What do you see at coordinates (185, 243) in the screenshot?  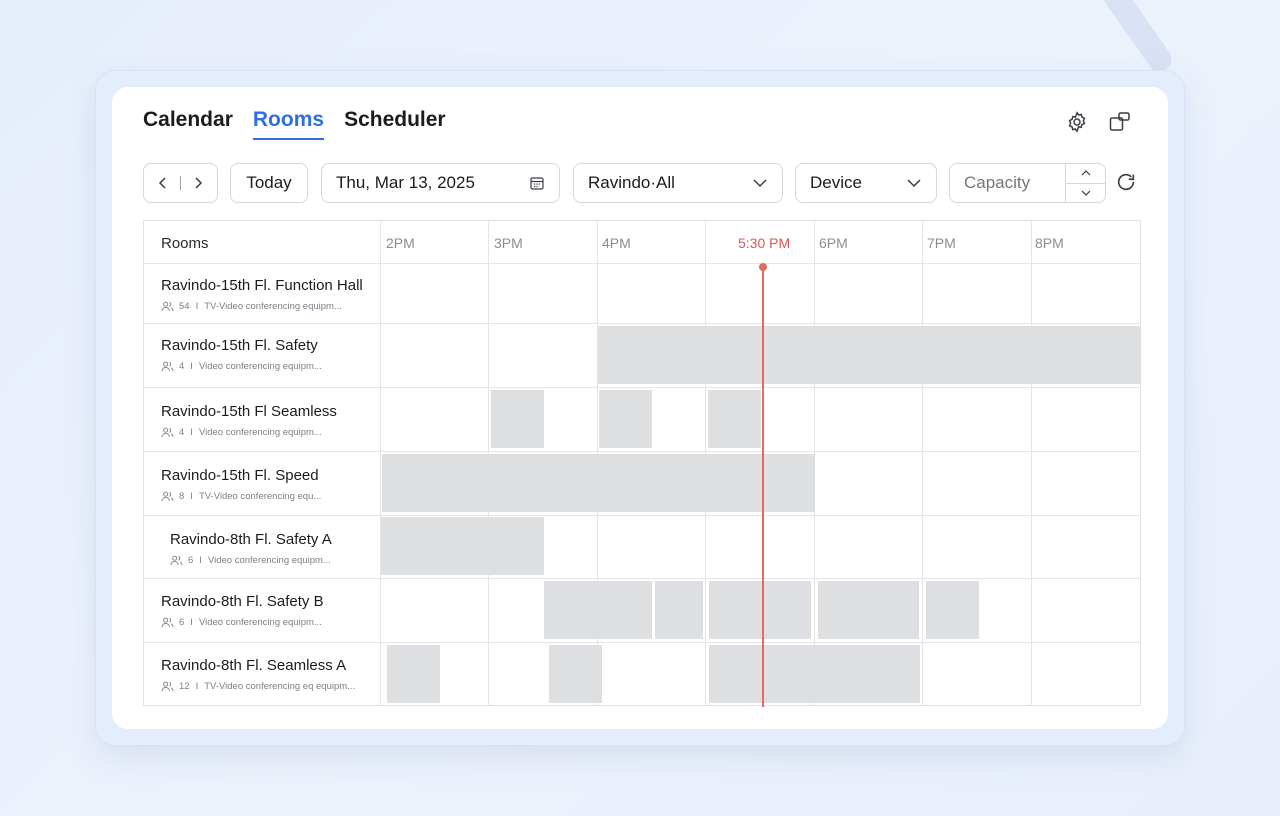 I see `rooms-column-header: Rooms` at bounding box center [185, 243].